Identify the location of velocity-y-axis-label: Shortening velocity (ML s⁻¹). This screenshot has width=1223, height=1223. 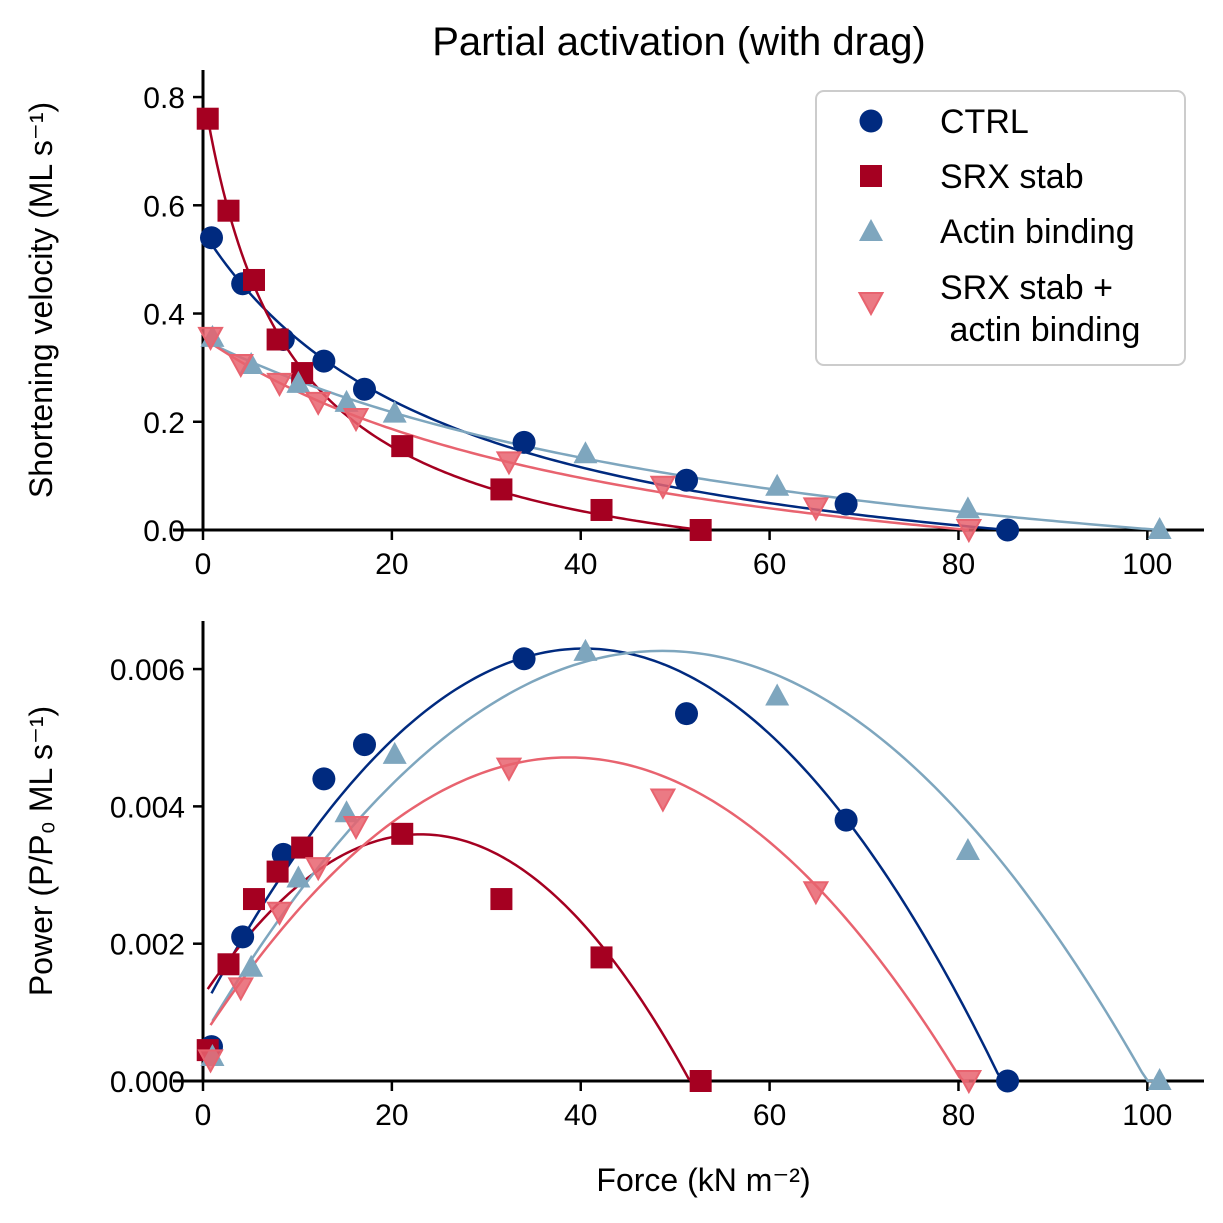
(41, 300).